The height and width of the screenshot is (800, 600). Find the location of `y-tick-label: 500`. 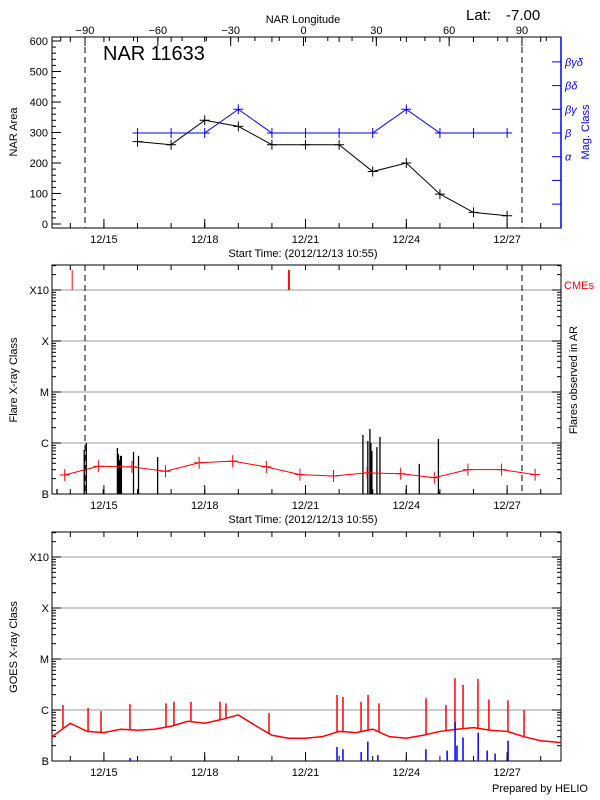

y-tick-label: 500 is located at coordinates (39, 73).